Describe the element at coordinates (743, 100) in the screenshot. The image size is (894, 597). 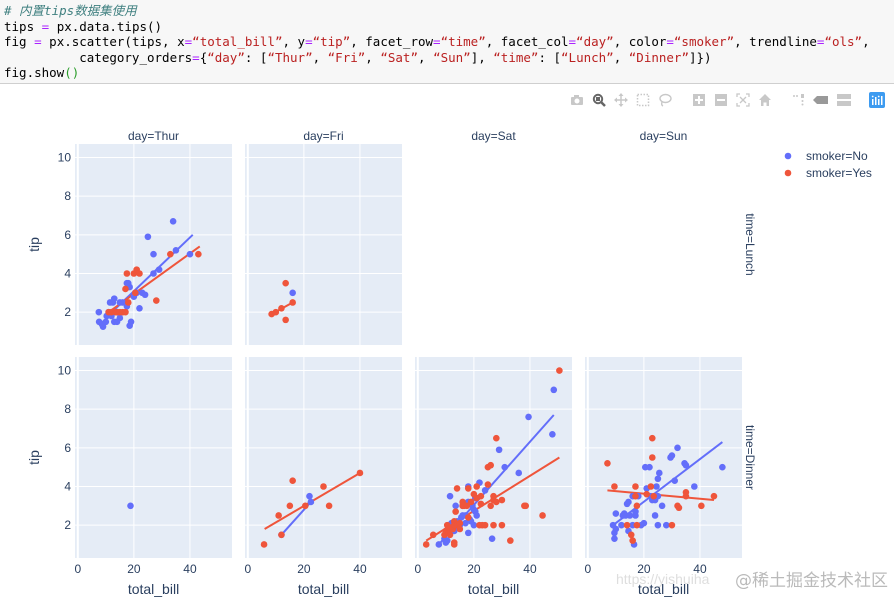
I see `autoscale-button` at that location.